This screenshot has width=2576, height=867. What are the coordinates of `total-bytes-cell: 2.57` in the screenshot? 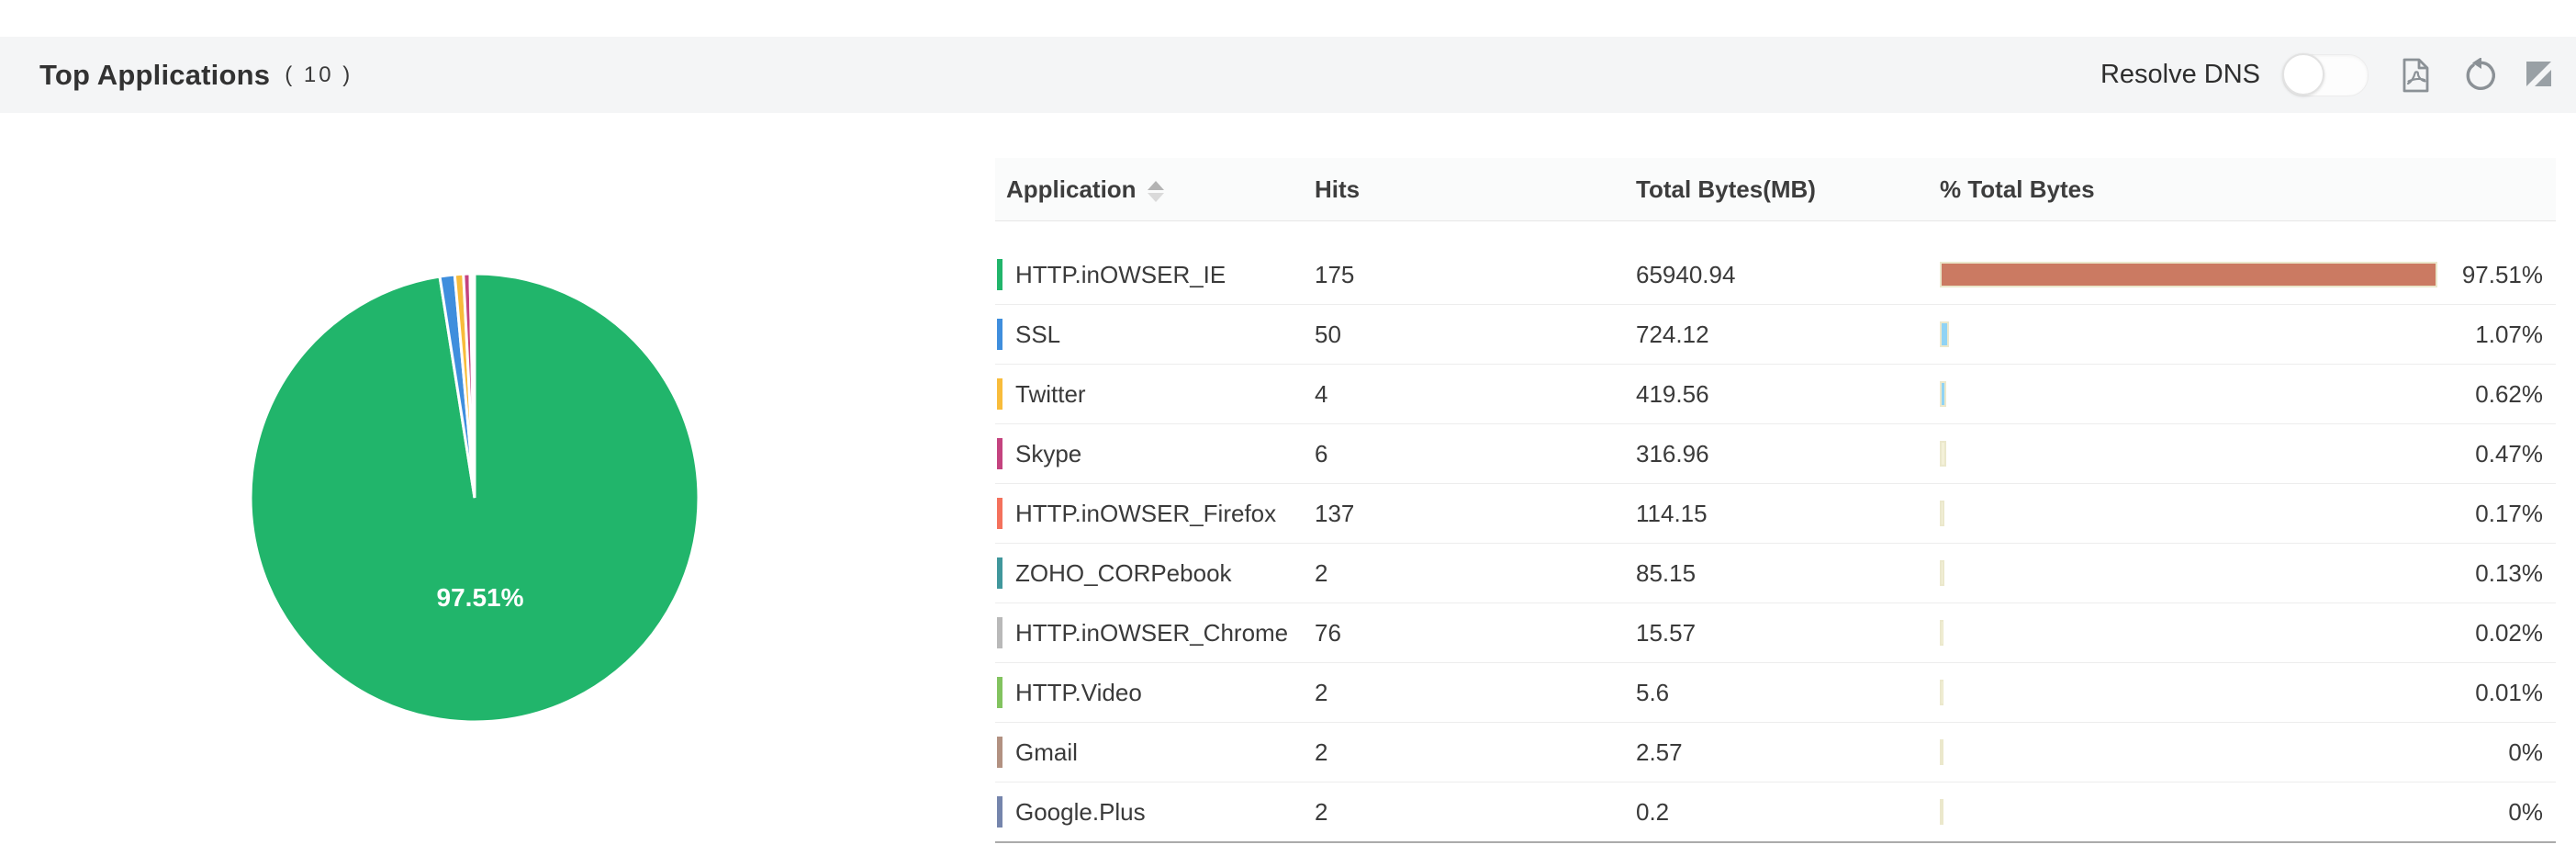 It's located at (1659, 752).